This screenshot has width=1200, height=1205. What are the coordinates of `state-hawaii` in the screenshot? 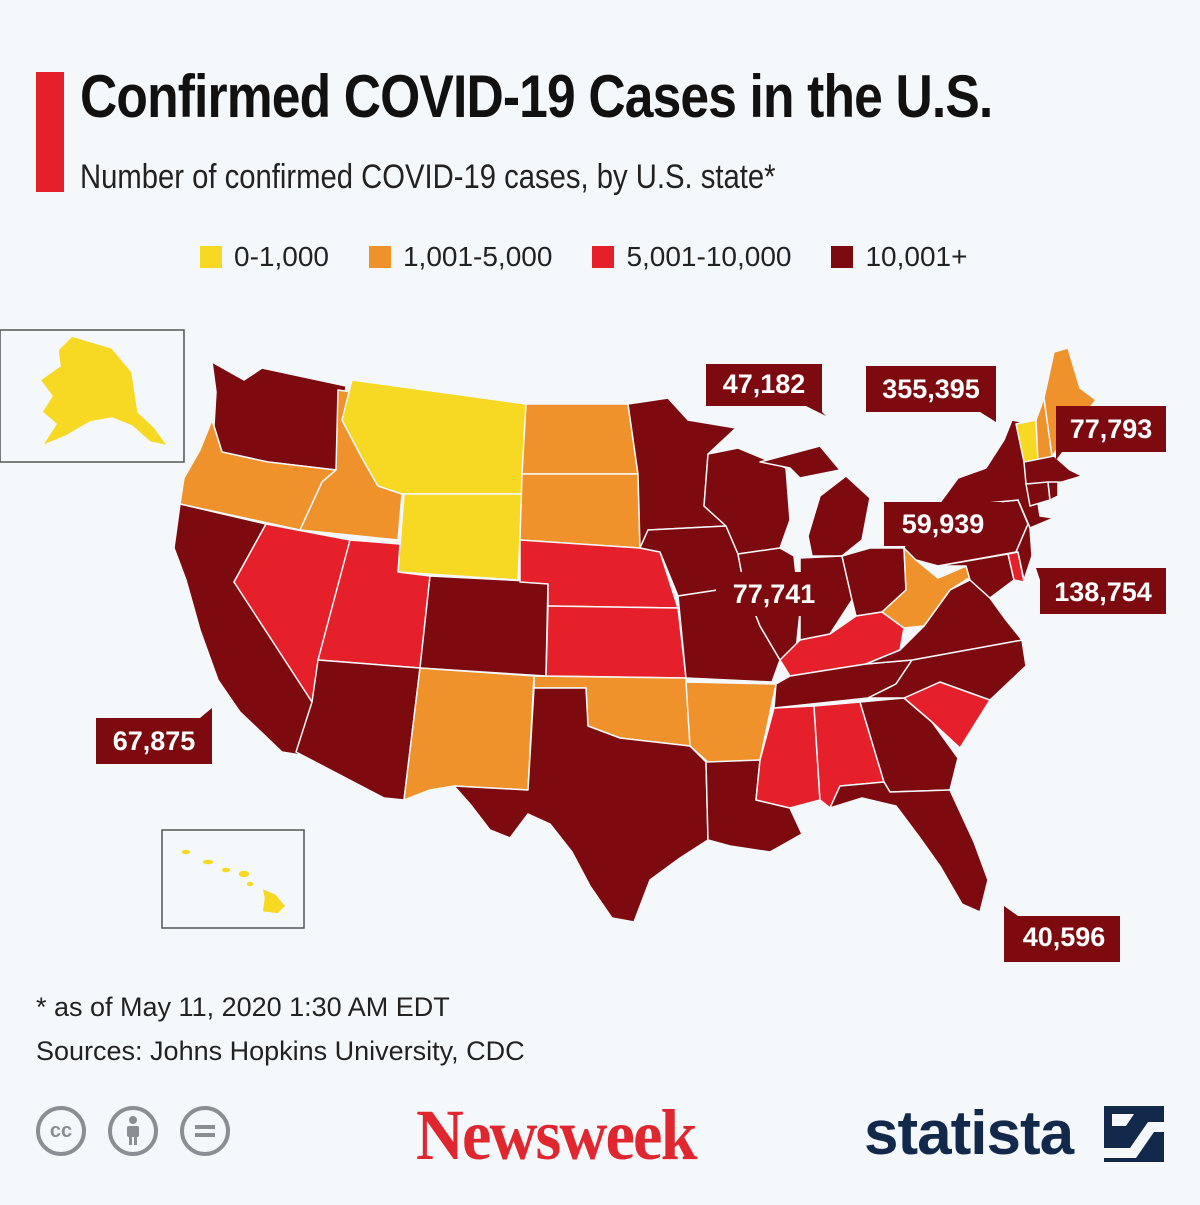 It's located at (233, 881).